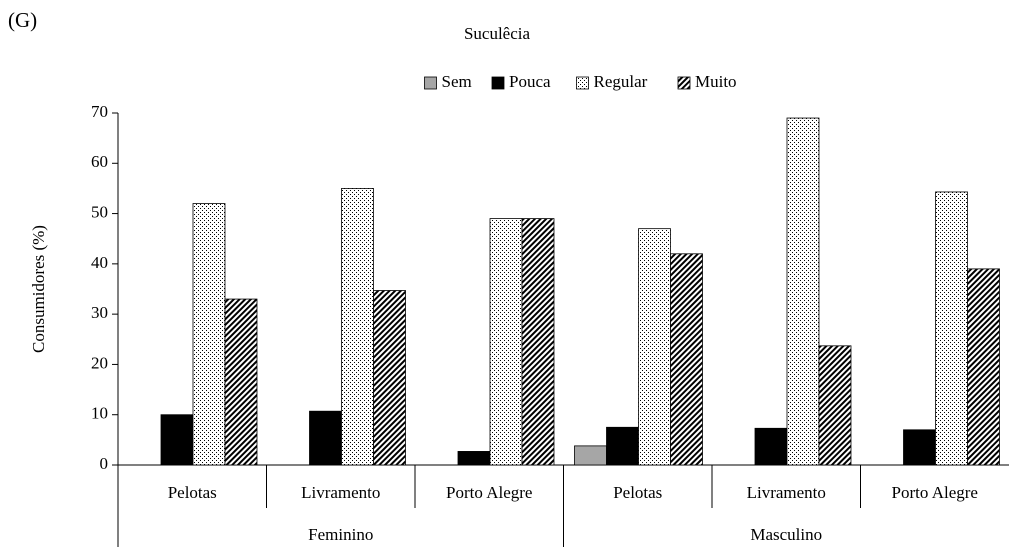 Image resolution: width=1009 pixels, height=547 pixels. Describe the element at coordinates (38, 289) in the screenshot. I see `y-axis-label: Consumidores (%)` at that location.